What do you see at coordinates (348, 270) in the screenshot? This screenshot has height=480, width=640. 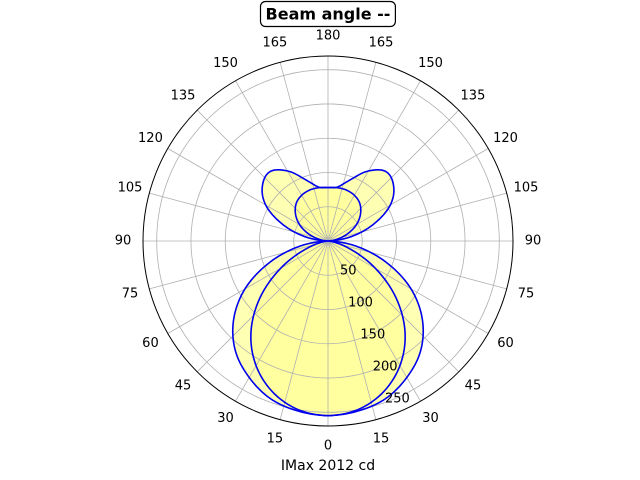 I see `radial-tick-label: 50` at bounding box center [348, 270].